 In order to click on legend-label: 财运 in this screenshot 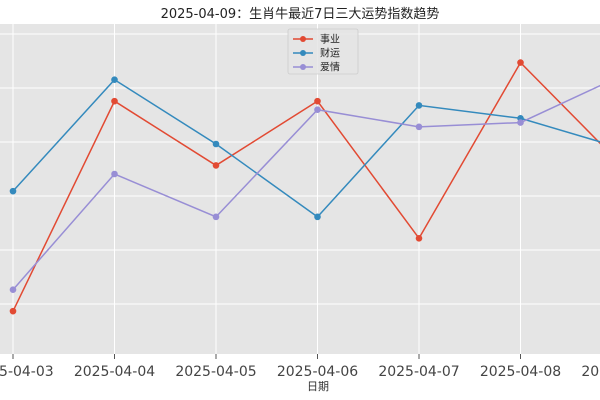, I will do `click(330, 53)`.